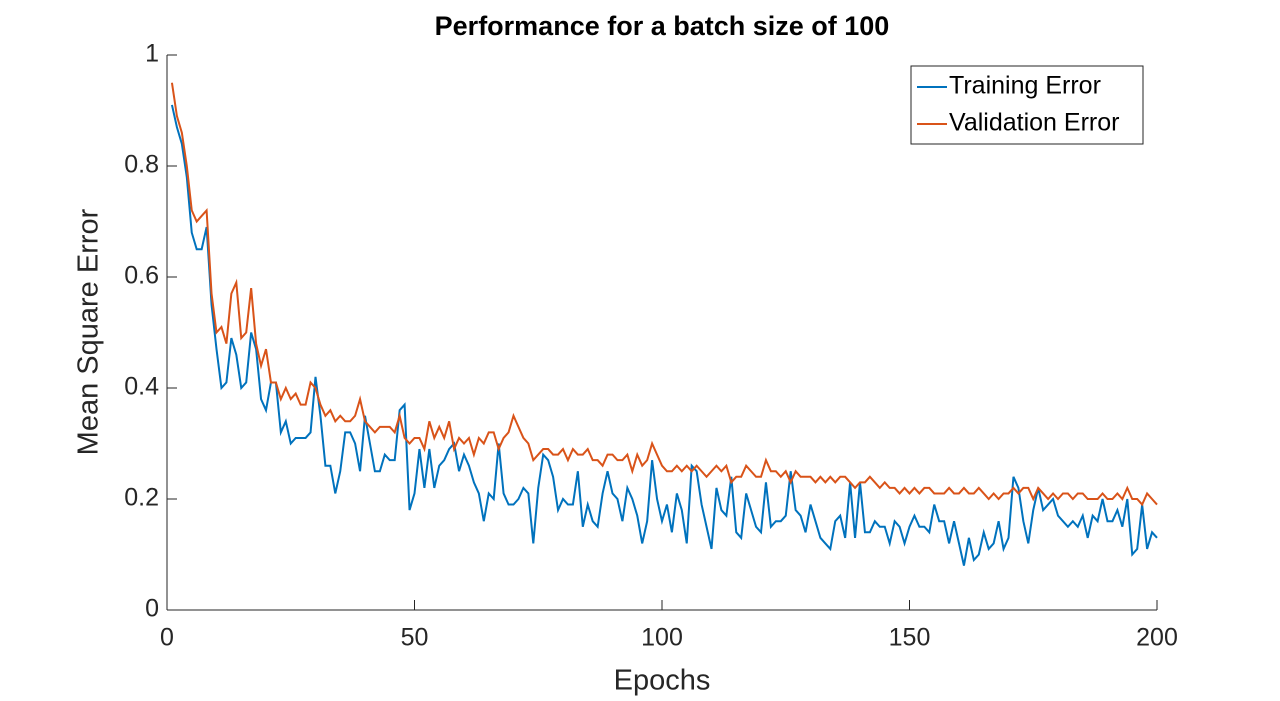 Image resolution: width=1280 pixels, height=701 pixels. Describe the element at coordinates (1025, 86) in the screenshot. I see `legend-label: Training Error` at that location.